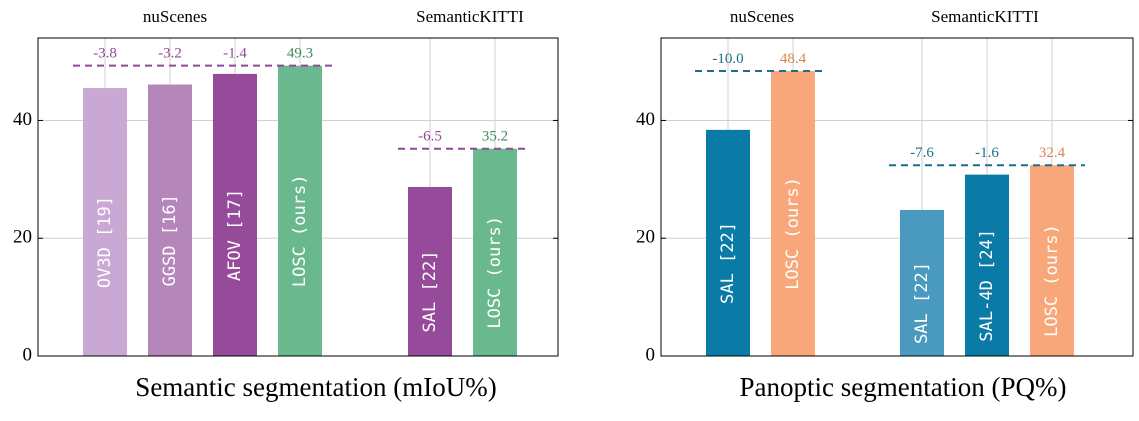 Image resolution: width=1139 pixels, height=421 pixels. Describe the element at coordinates (430, 137) in the screenshot. I see `data-label: -6.5` at that location.